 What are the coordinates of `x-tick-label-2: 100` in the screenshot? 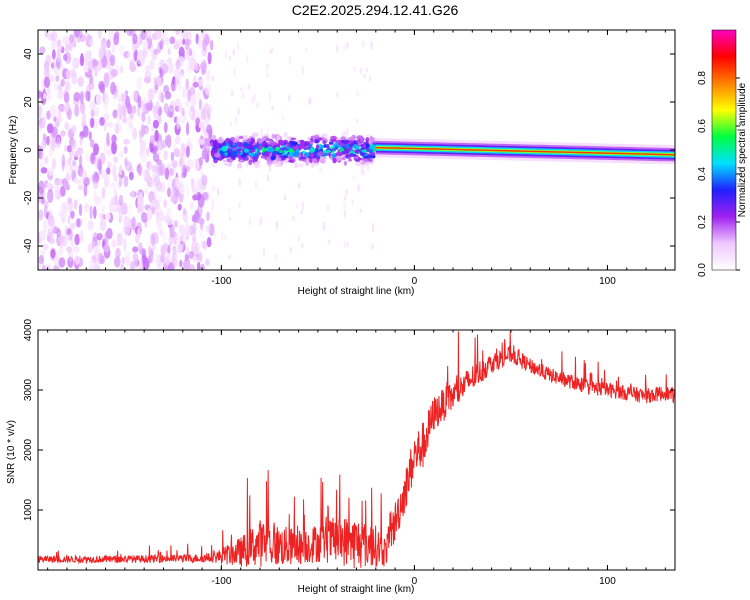 It's located at (607, 581).